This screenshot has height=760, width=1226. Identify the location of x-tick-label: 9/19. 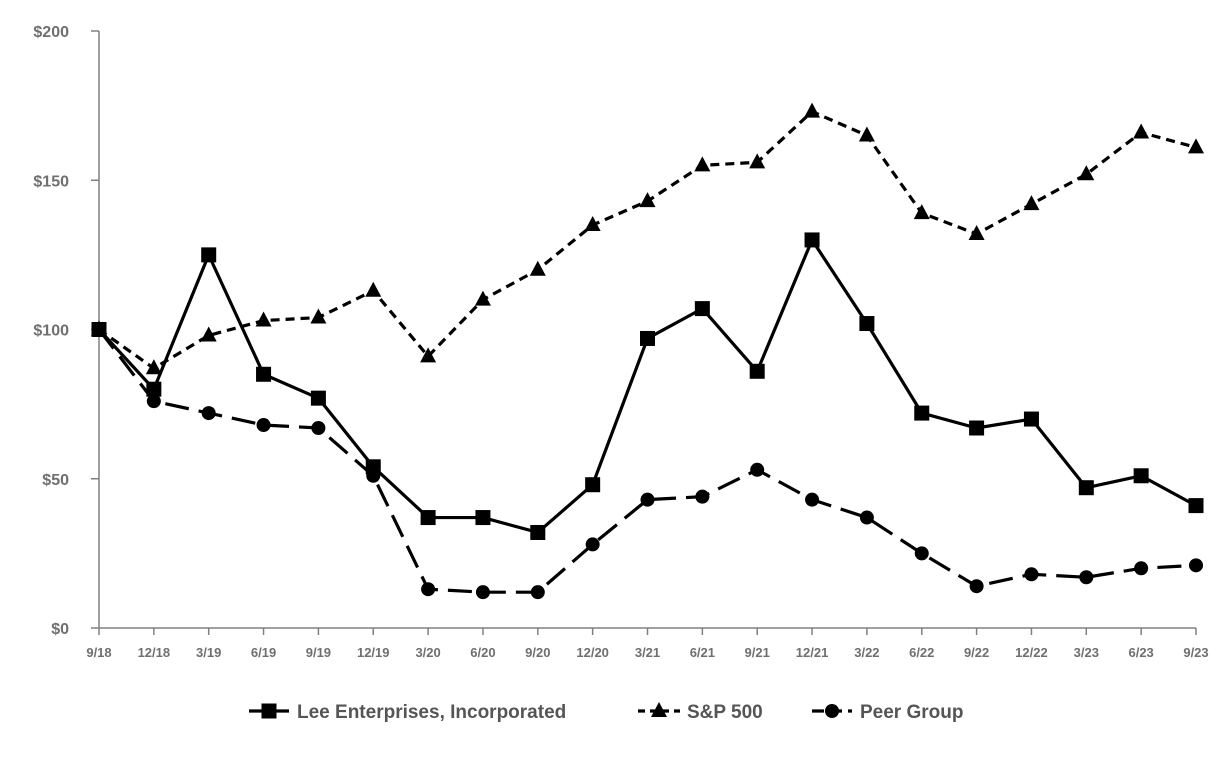
(318, 652).